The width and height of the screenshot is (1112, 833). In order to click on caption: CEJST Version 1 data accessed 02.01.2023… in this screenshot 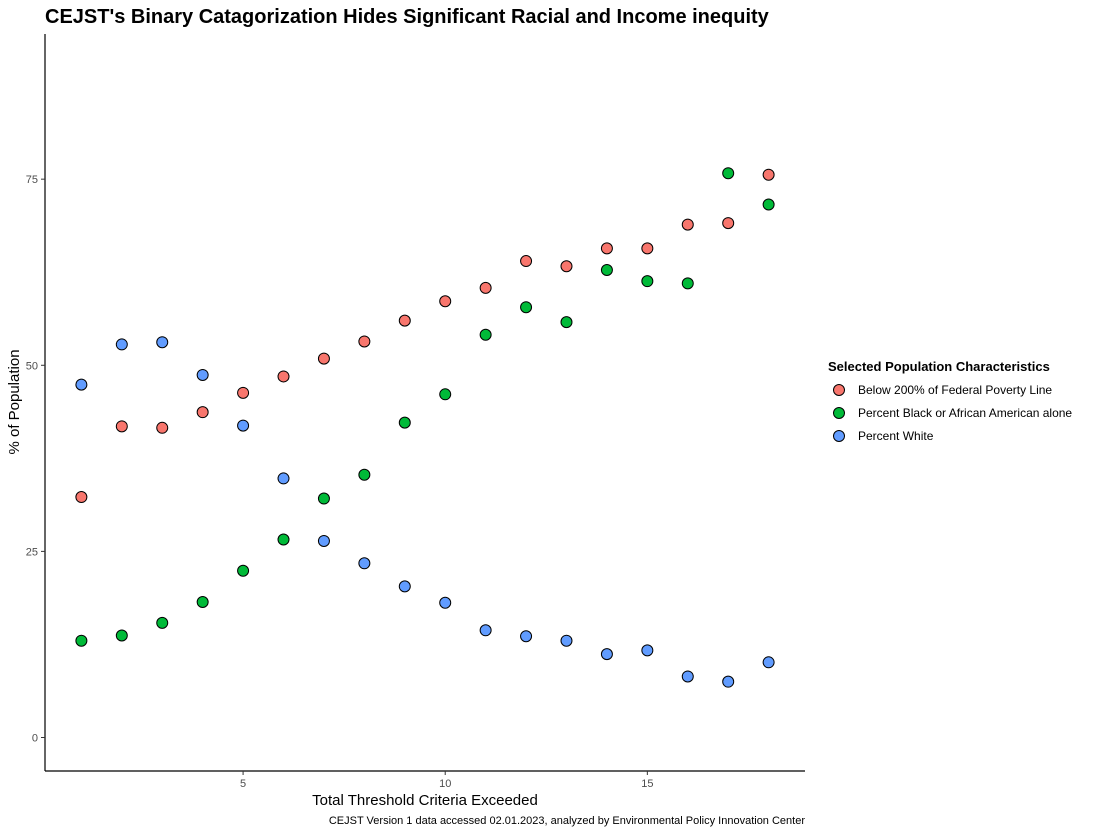, I will do `click(567, 821)`.